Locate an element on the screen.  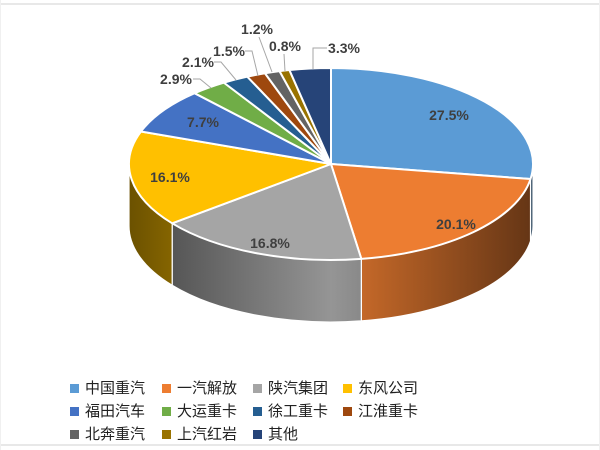
legend-item-3: 东风公司 is located at coordinates (403, 388).